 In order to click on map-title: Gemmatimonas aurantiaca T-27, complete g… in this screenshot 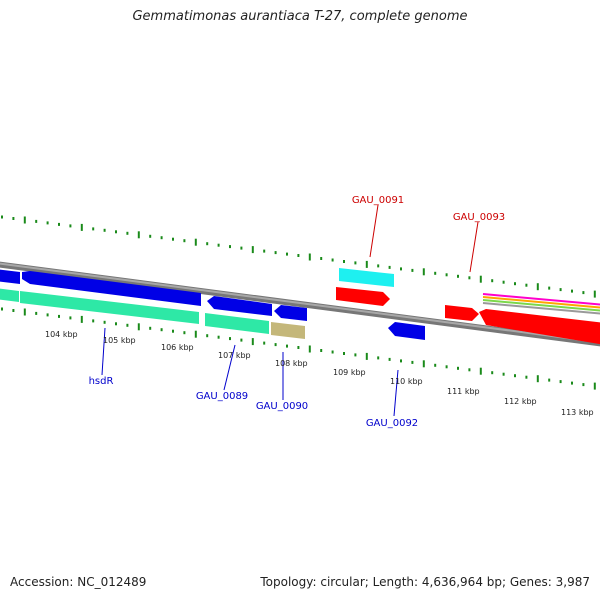, I will do `click(300, 16)`.